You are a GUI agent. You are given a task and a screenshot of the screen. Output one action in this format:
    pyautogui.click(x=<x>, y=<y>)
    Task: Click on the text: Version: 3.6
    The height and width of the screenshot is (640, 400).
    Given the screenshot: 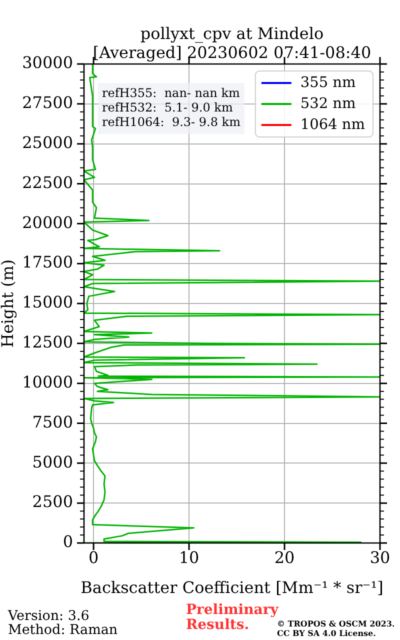 What is the action you would take?
    pyautogui.click(x=48, y=616)
    